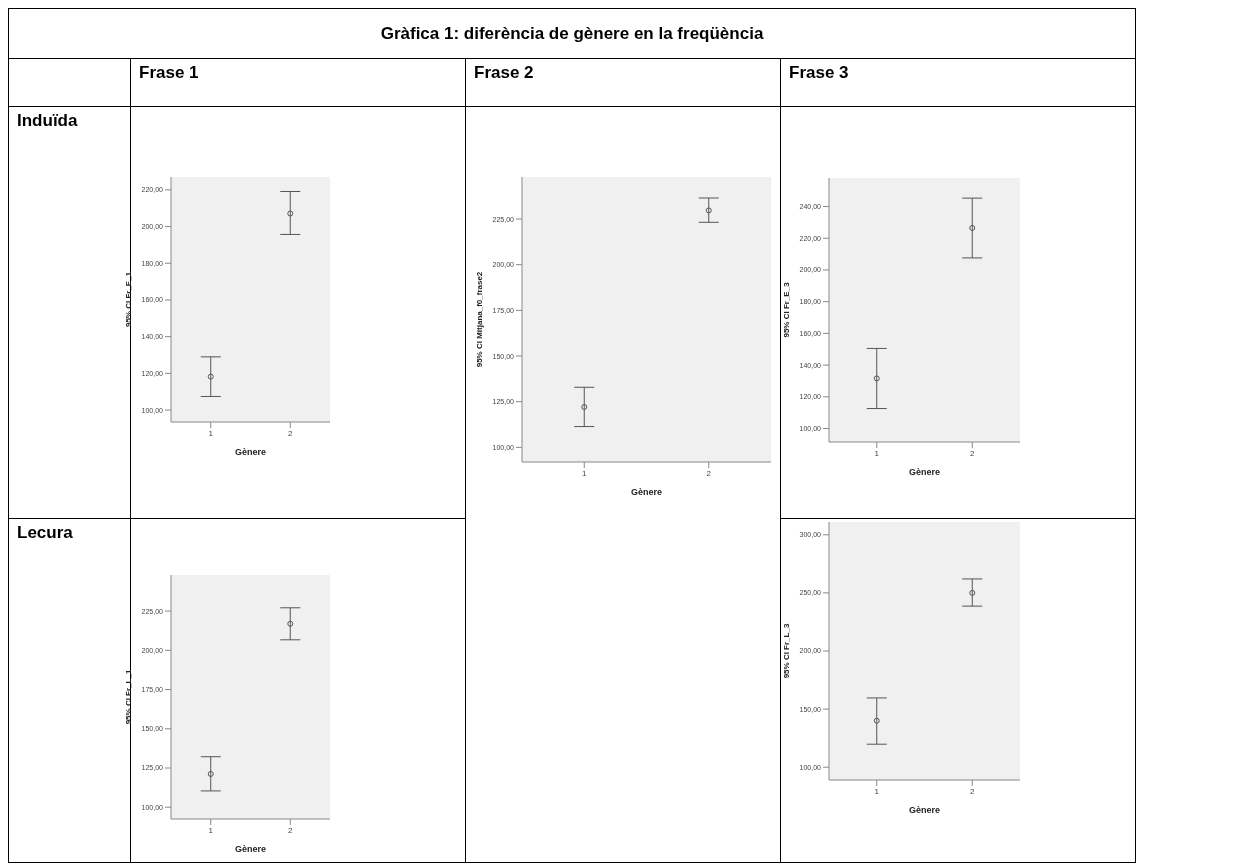 The width and height of the screenshot is (1240, 865). I want to click on text: Gràfica 1: diferència de gènere en la freqüència, so click(572, 33).